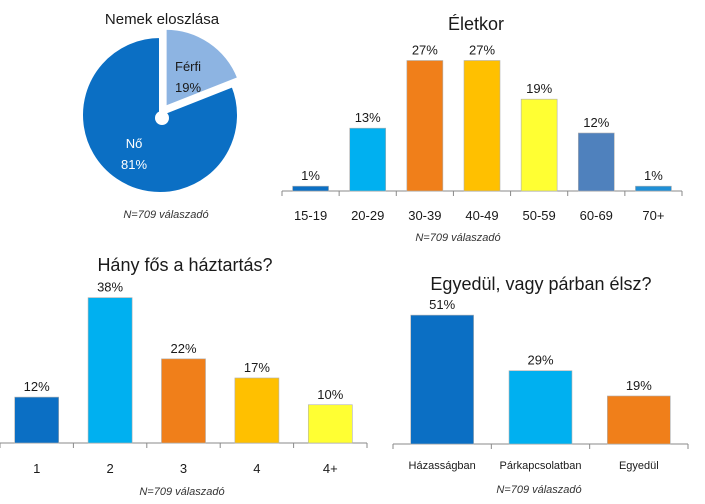 The image size is (705, 504). Describe the element at coordinates (442, 304) in the screenshot. I see `relationship-bar-label-0: 51%` at that location.